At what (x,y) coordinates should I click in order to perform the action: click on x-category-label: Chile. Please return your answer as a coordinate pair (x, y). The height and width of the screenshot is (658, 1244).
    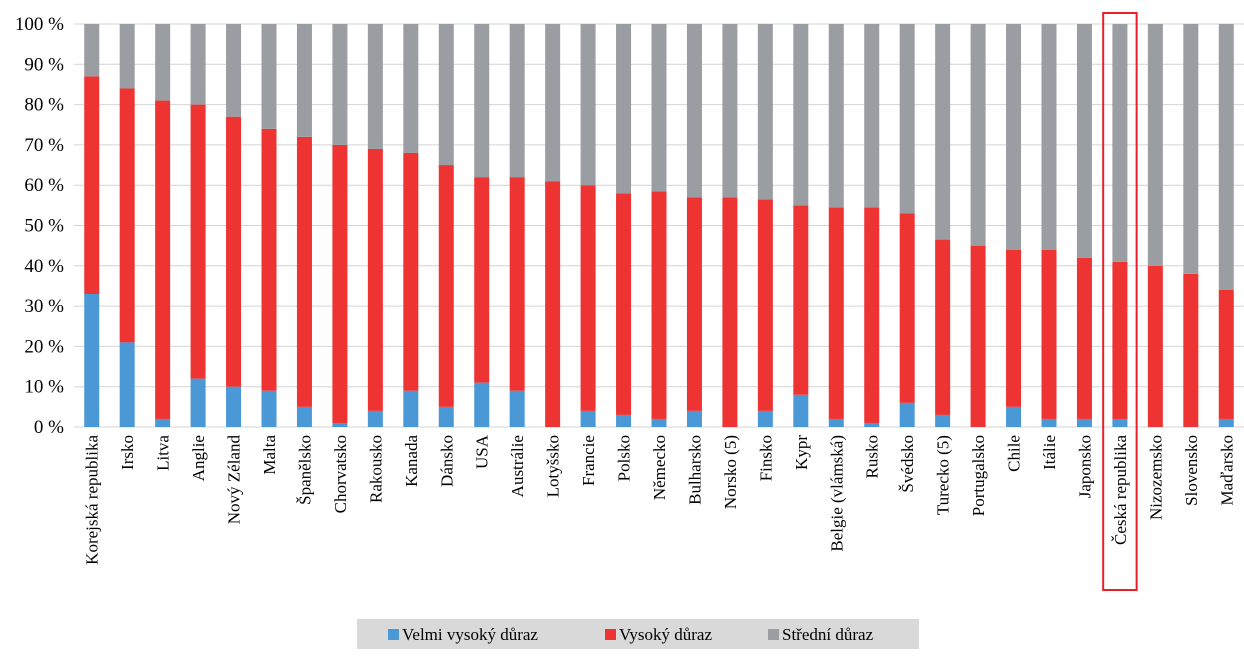
    Looking at the image, I should click on (1014, 453).